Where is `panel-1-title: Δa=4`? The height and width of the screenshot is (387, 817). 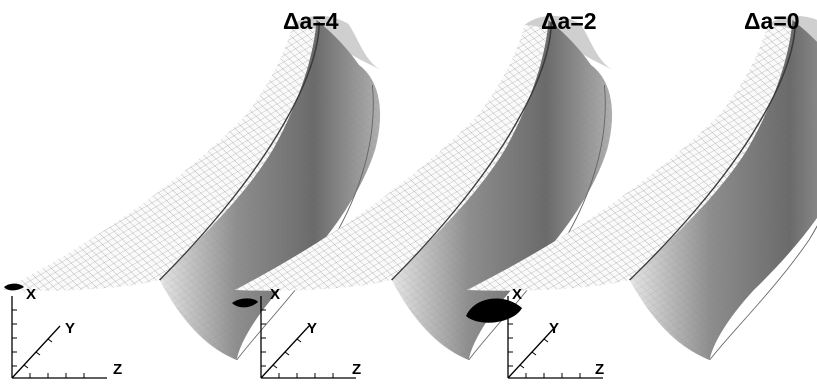
panel-1-title: Δa=4 is located at coordinates (311, 21).